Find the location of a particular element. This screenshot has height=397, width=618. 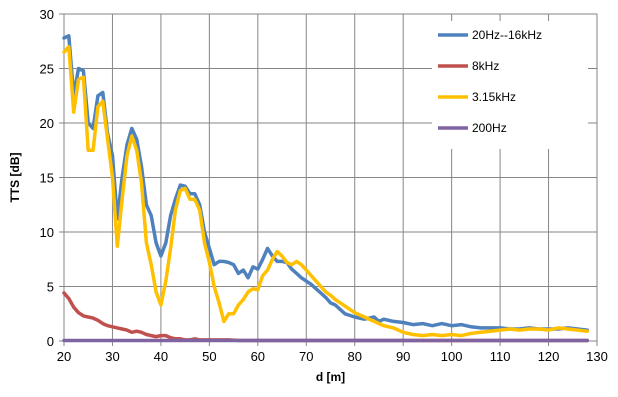

legend-label: 200Hz is located at coordinates (489, 128).